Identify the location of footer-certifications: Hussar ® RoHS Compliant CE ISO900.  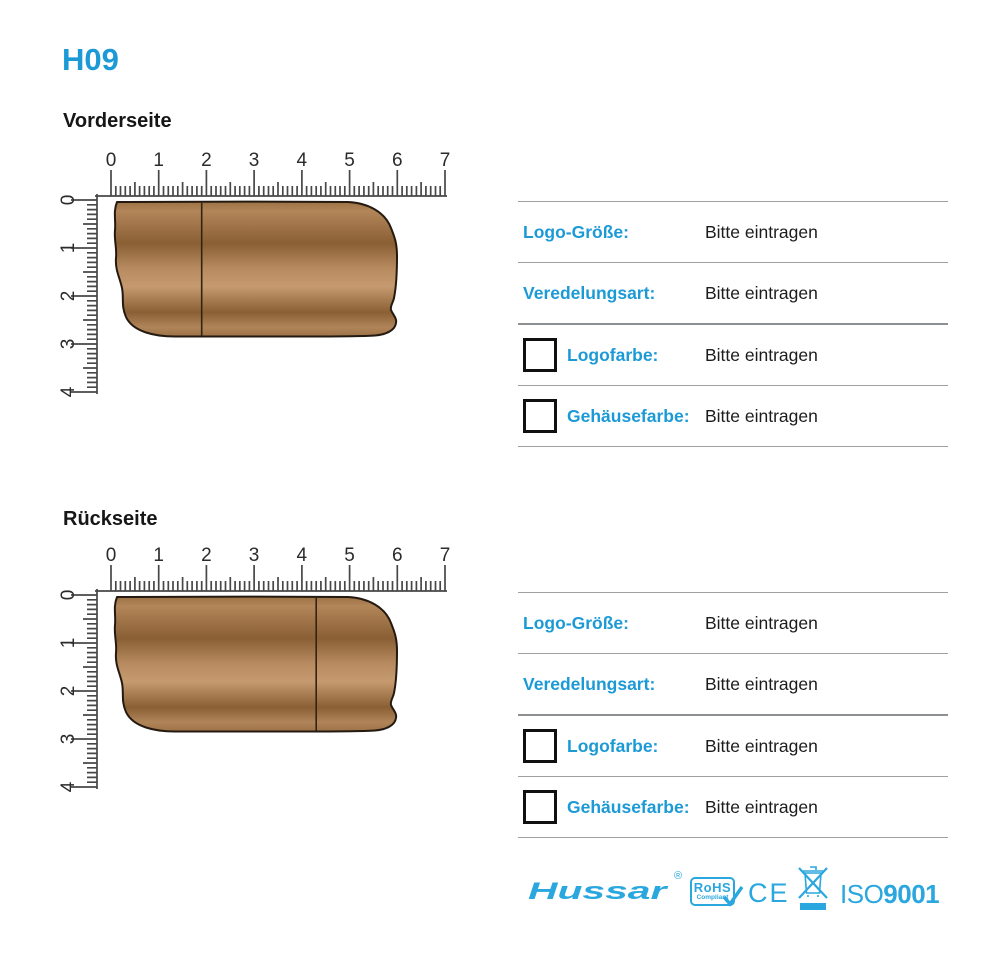
(733, 891).